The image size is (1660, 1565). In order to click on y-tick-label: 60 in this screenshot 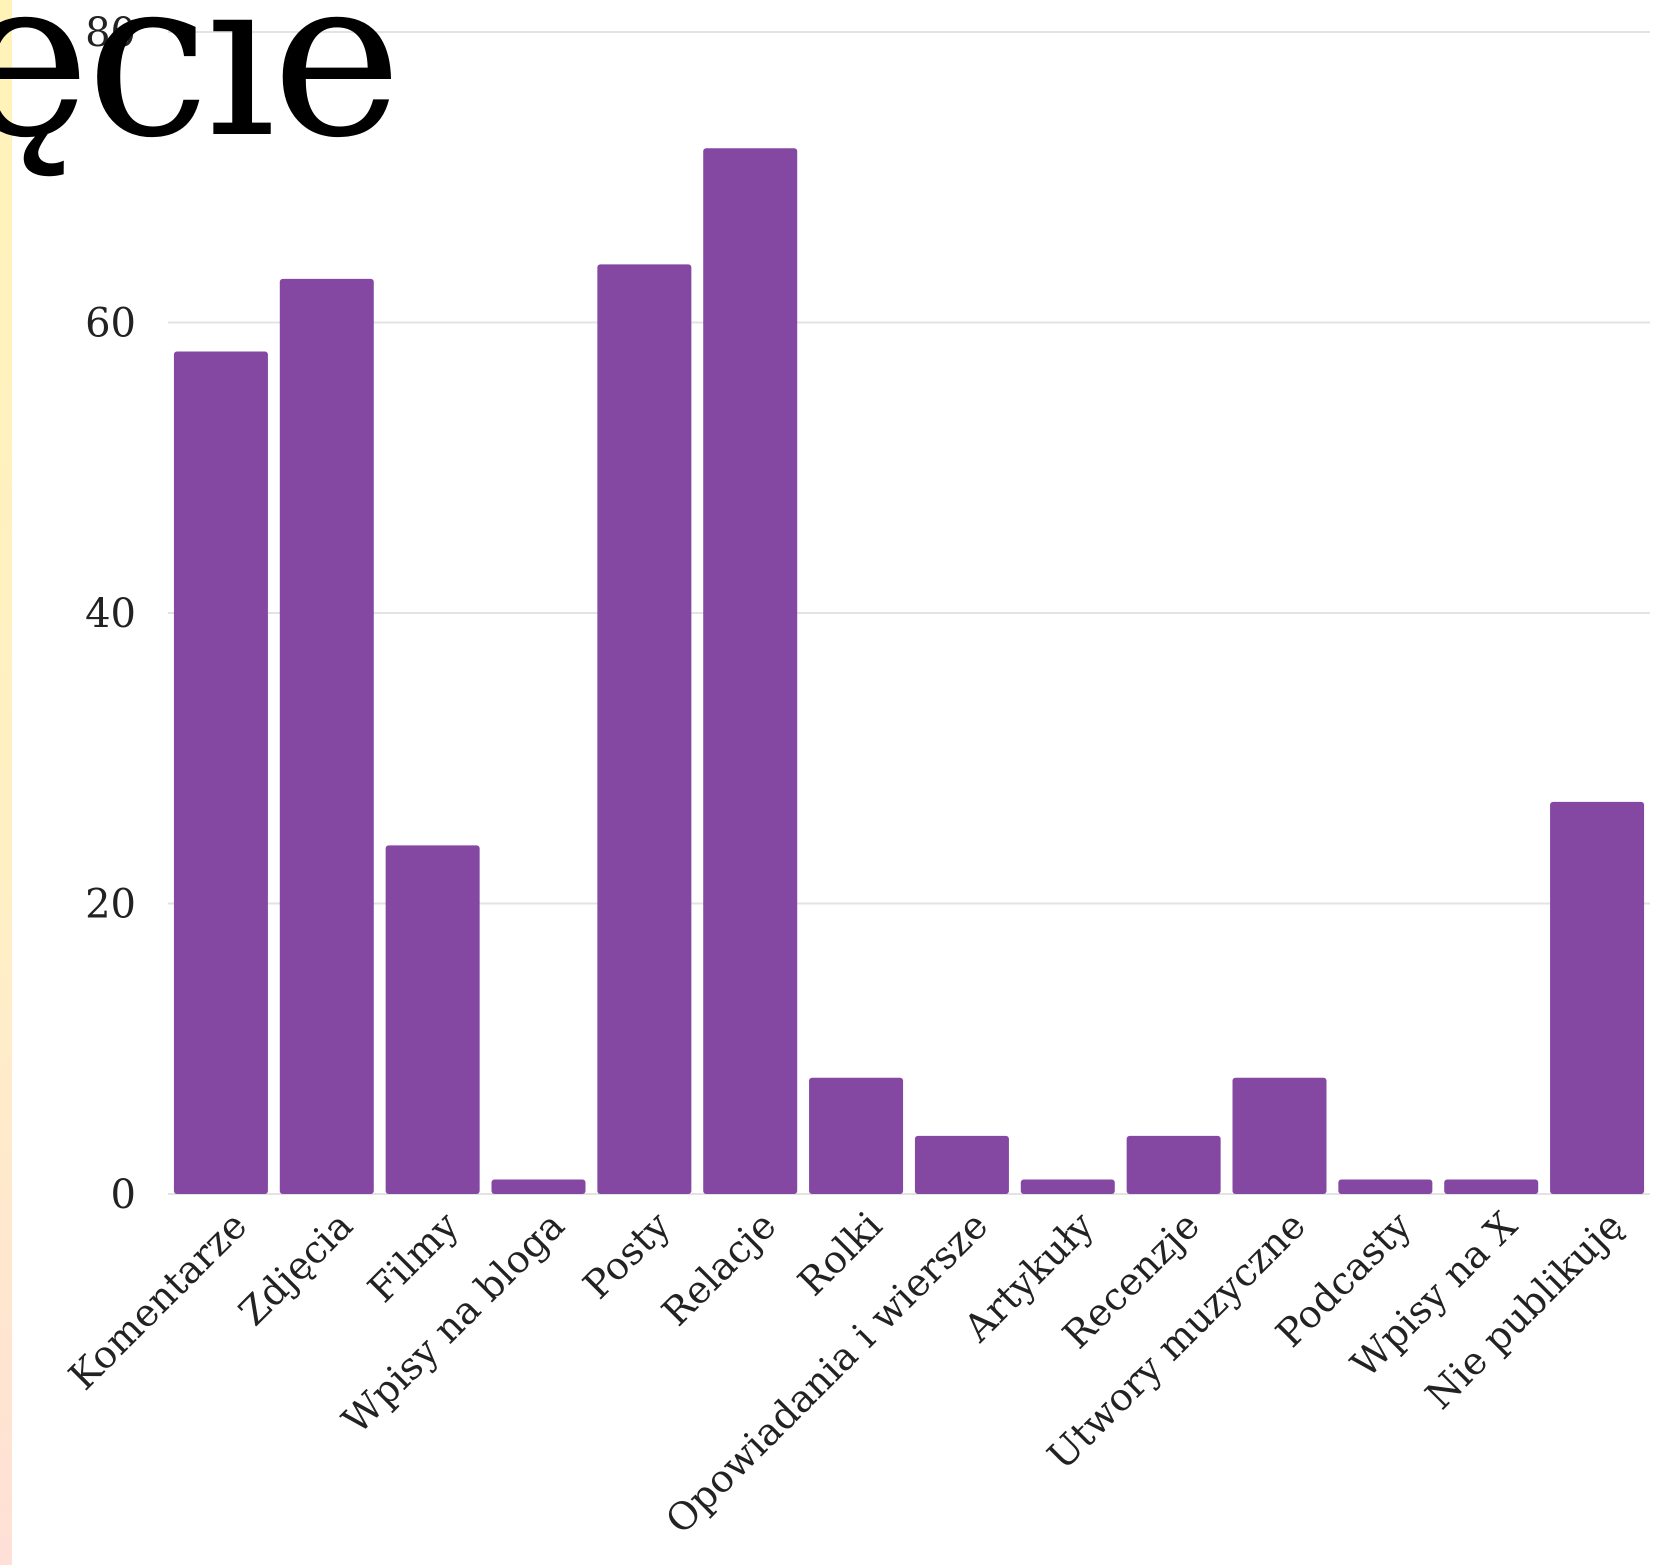, I will do `click(110, 324)`.